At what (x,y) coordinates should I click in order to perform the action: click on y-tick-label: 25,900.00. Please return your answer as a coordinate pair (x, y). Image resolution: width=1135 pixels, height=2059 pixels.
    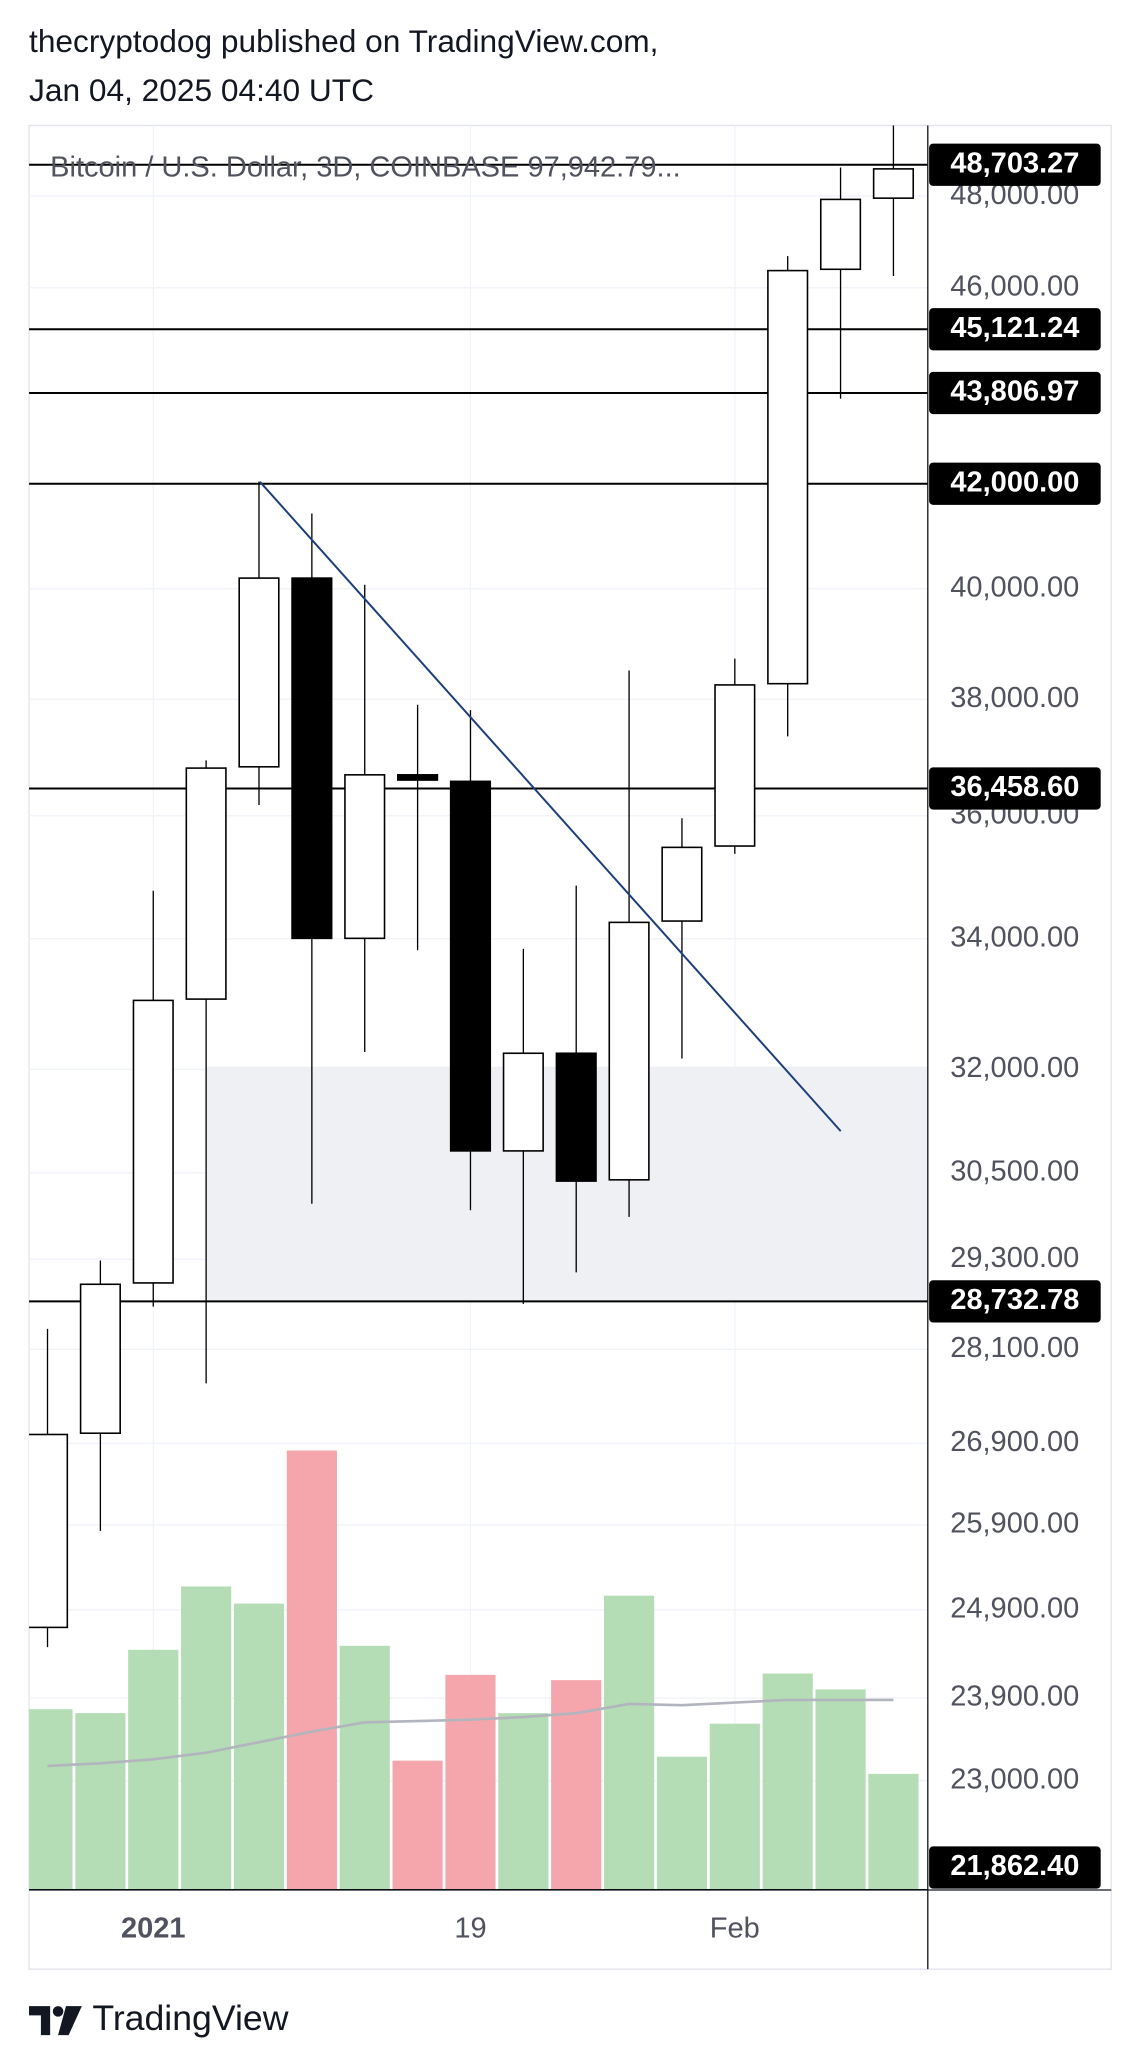
    Looking at the image, I should click on (1014, 1524).